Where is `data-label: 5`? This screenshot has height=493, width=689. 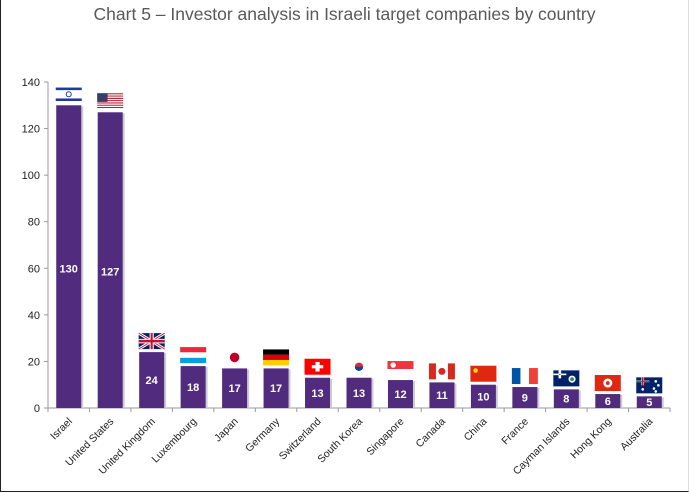
data-label: 5 is located at coordinates (649, 403).